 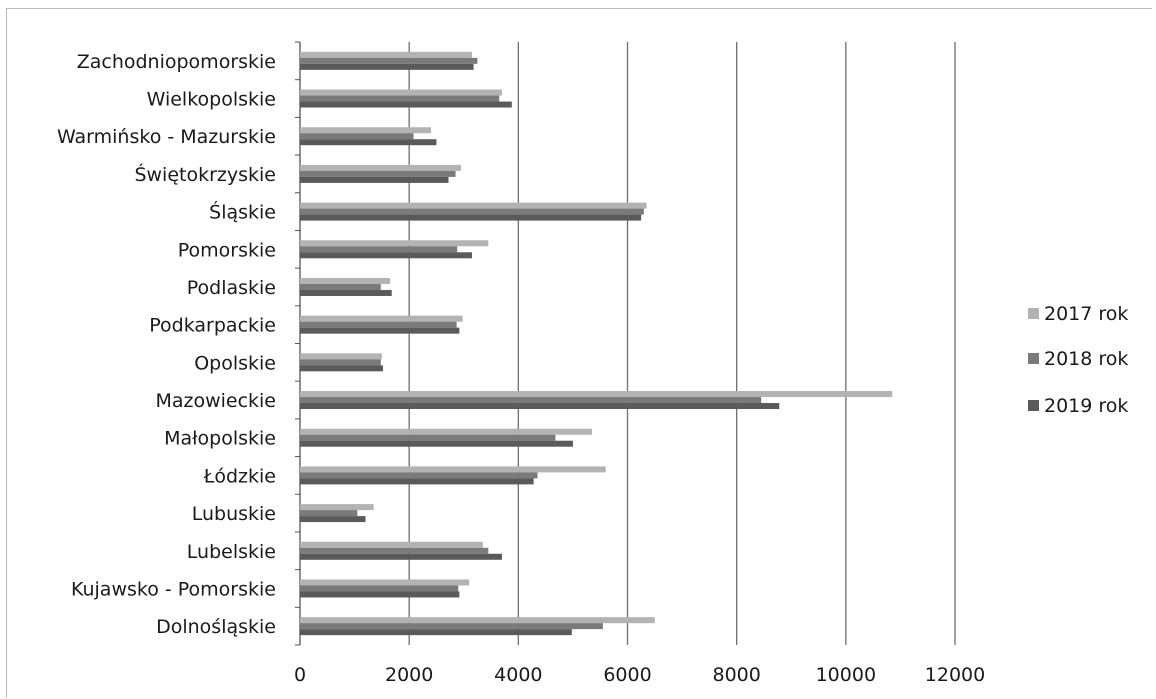 I want to click on category-label: Mazowieckie, so click(x=215, y=401).